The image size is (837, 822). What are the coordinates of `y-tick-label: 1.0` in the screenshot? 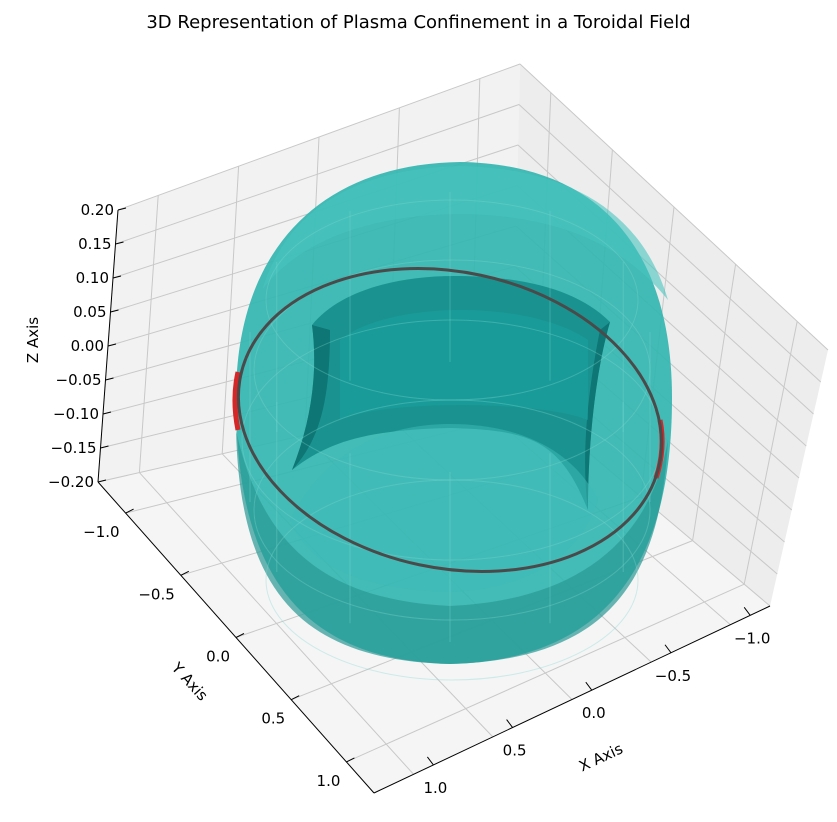 It's located at (329, 781).